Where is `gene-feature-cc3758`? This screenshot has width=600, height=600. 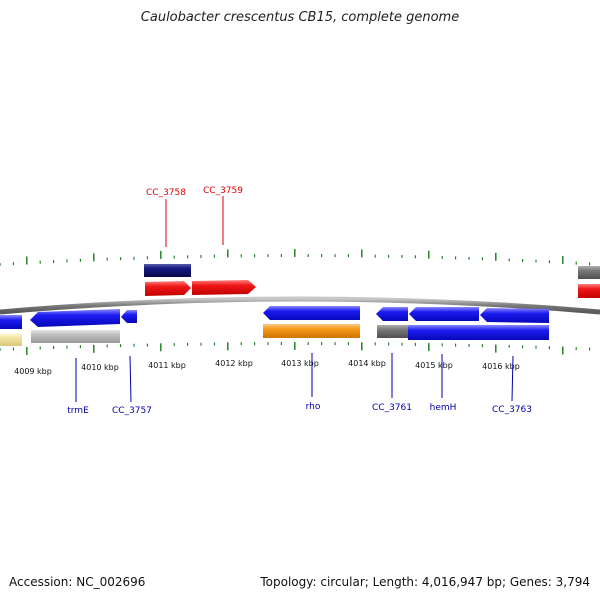 gene-feature-cc3758 is located at coordinates (168, 288).